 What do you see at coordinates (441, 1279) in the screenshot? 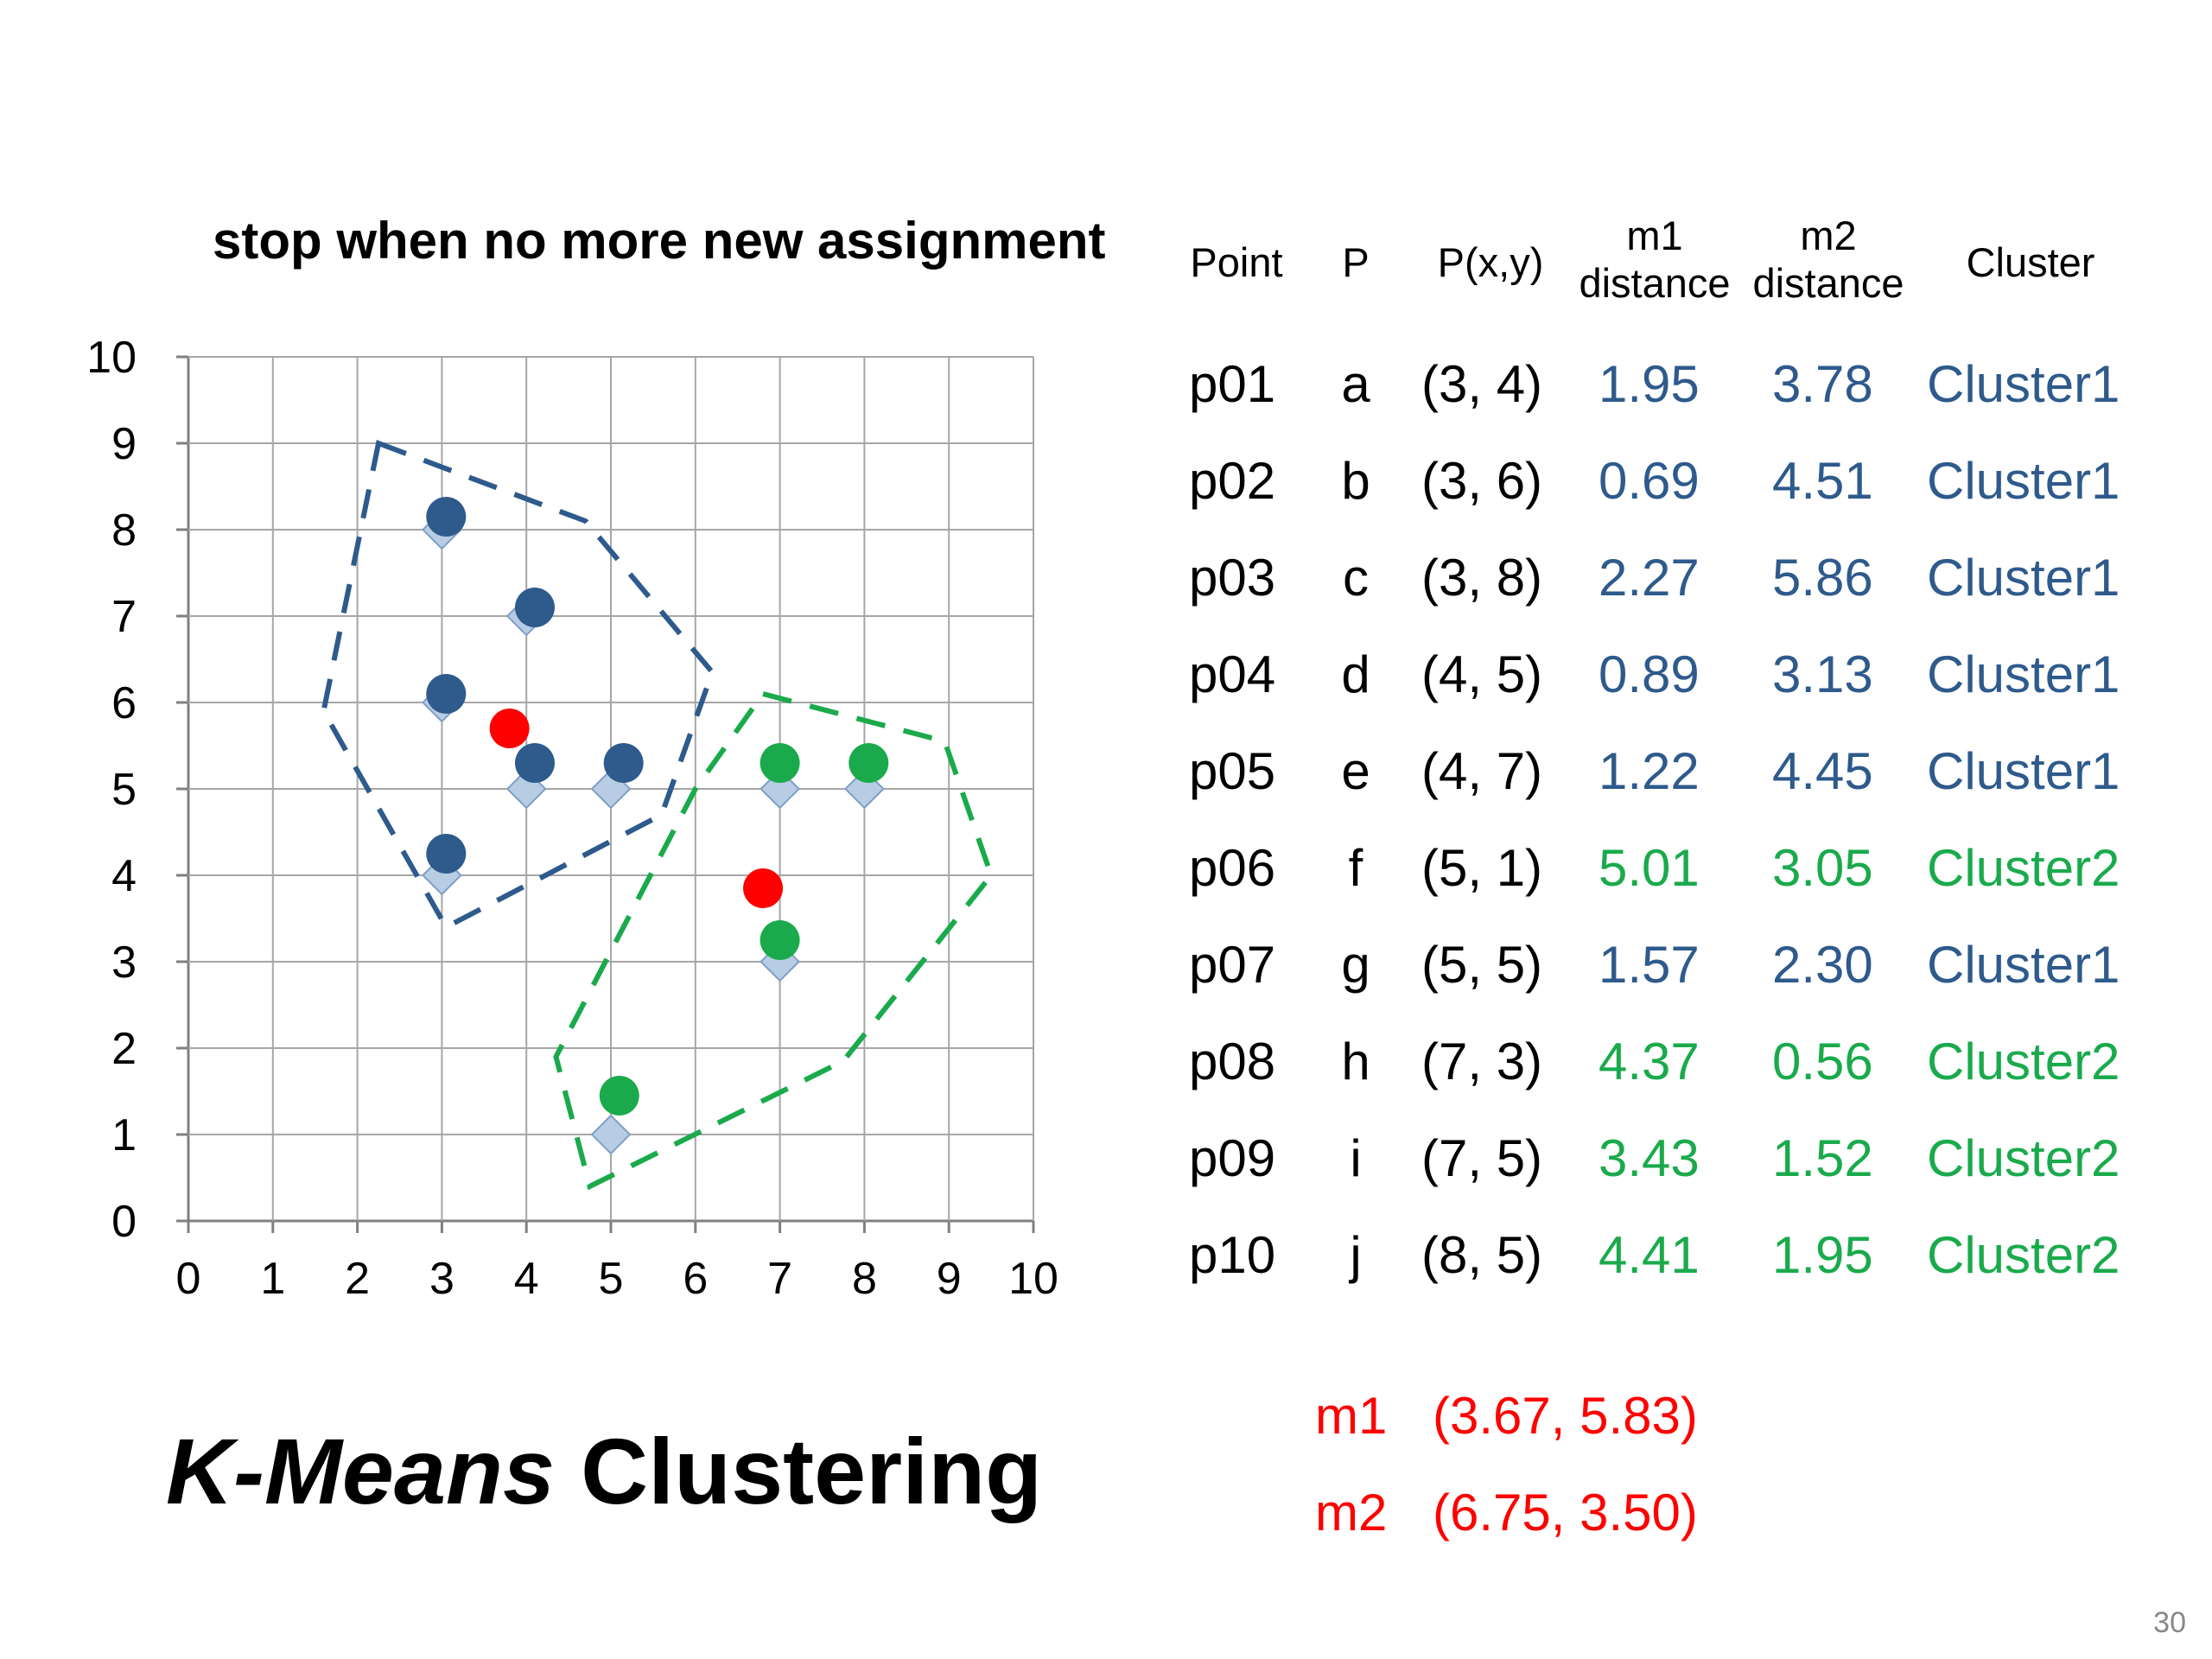
I see `x-tick-label: 3` at bounding box center [441, 1279].